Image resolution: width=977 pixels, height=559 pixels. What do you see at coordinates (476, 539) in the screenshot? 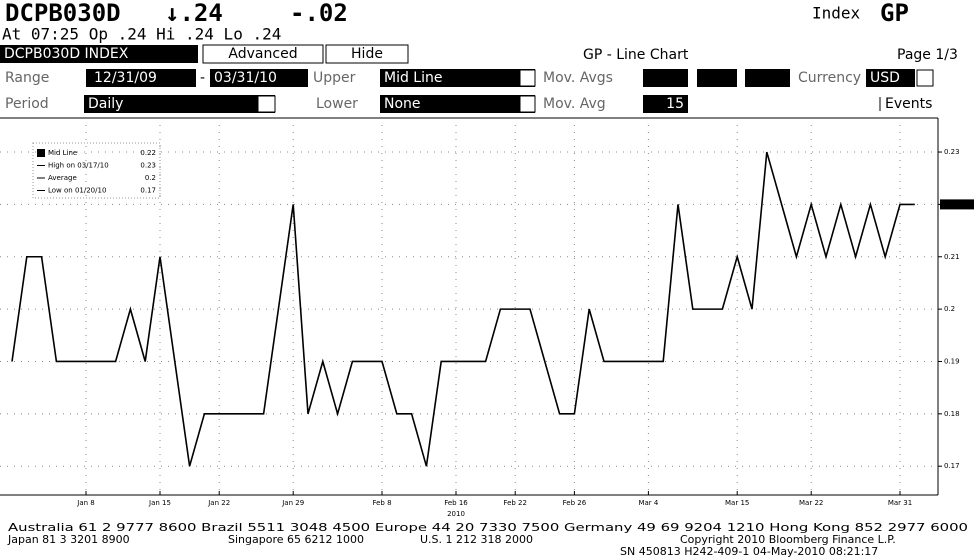
I see `footer-us: U.S. 1 212 318 2000` at bounding box center [476, 539].